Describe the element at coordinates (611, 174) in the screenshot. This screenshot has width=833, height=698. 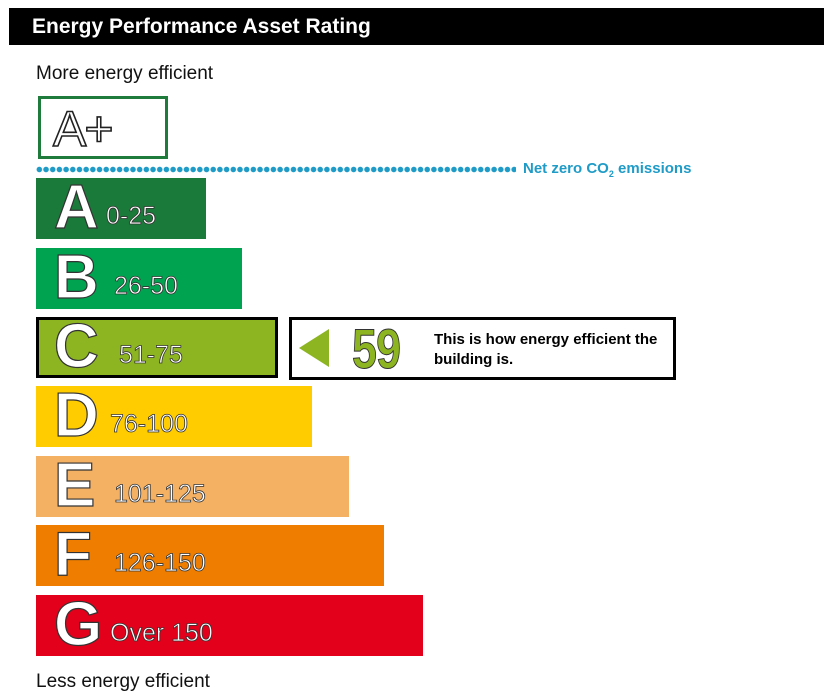
I see `netzero-label-sub: 2` at that location.